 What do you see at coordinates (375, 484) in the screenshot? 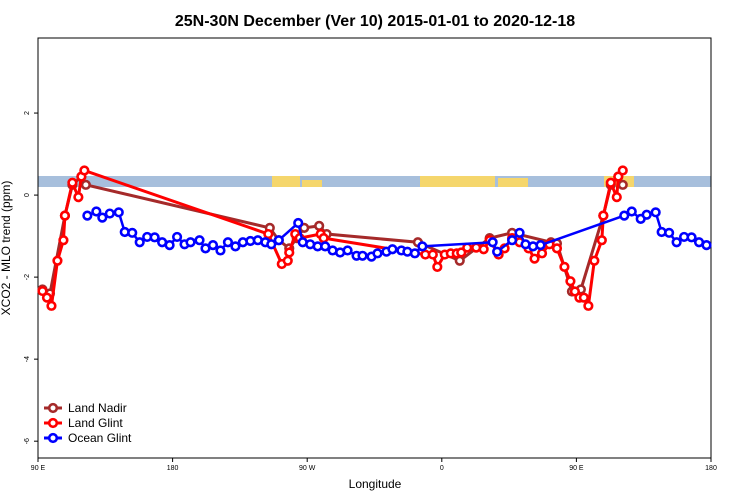
I see `x-axis-label: Longitude` at bounding box center [375, 484].